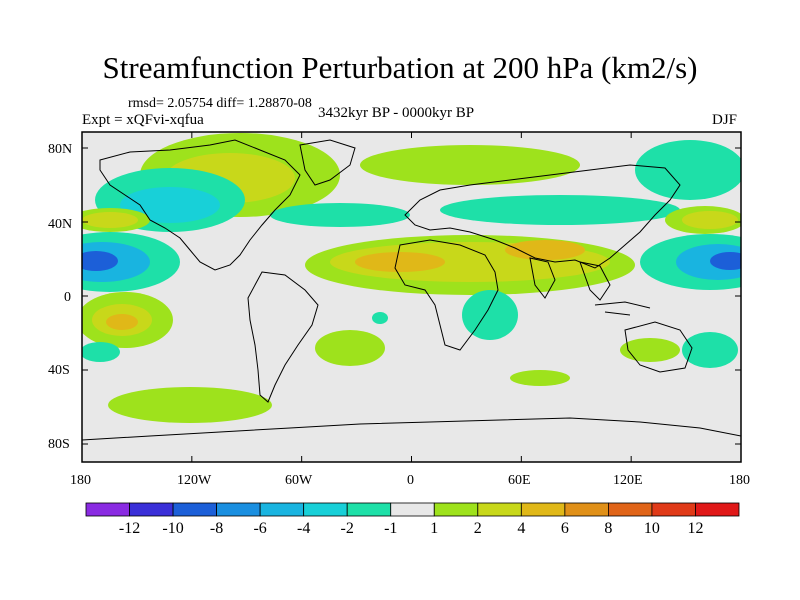  What do you see at coordinates (412, 519) in the screenshot?
I see `colorbar: -12 -10 -8 -6 -4 -2 -1 1 2 4 6 8 10 12` at bounding box center [412, 519].